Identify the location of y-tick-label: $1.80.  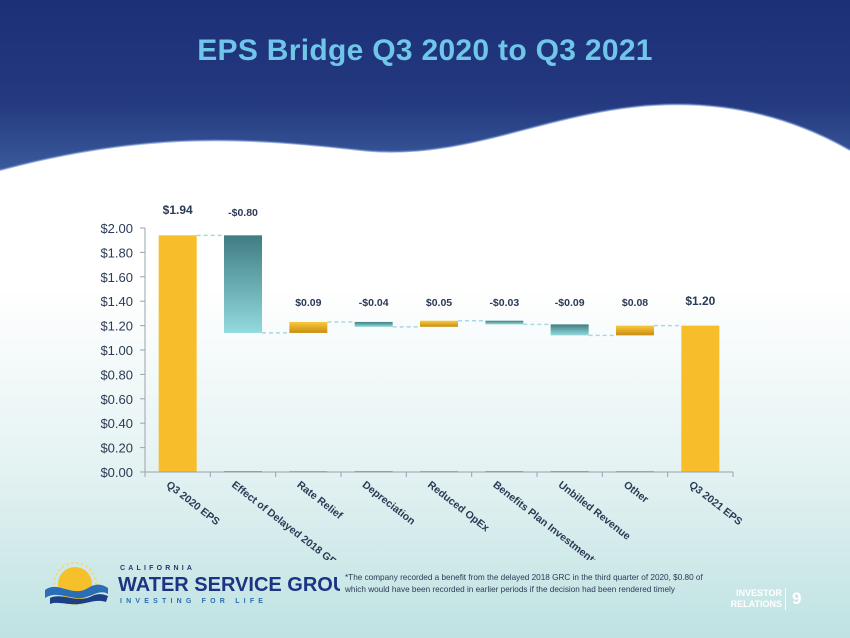
(116, 252).